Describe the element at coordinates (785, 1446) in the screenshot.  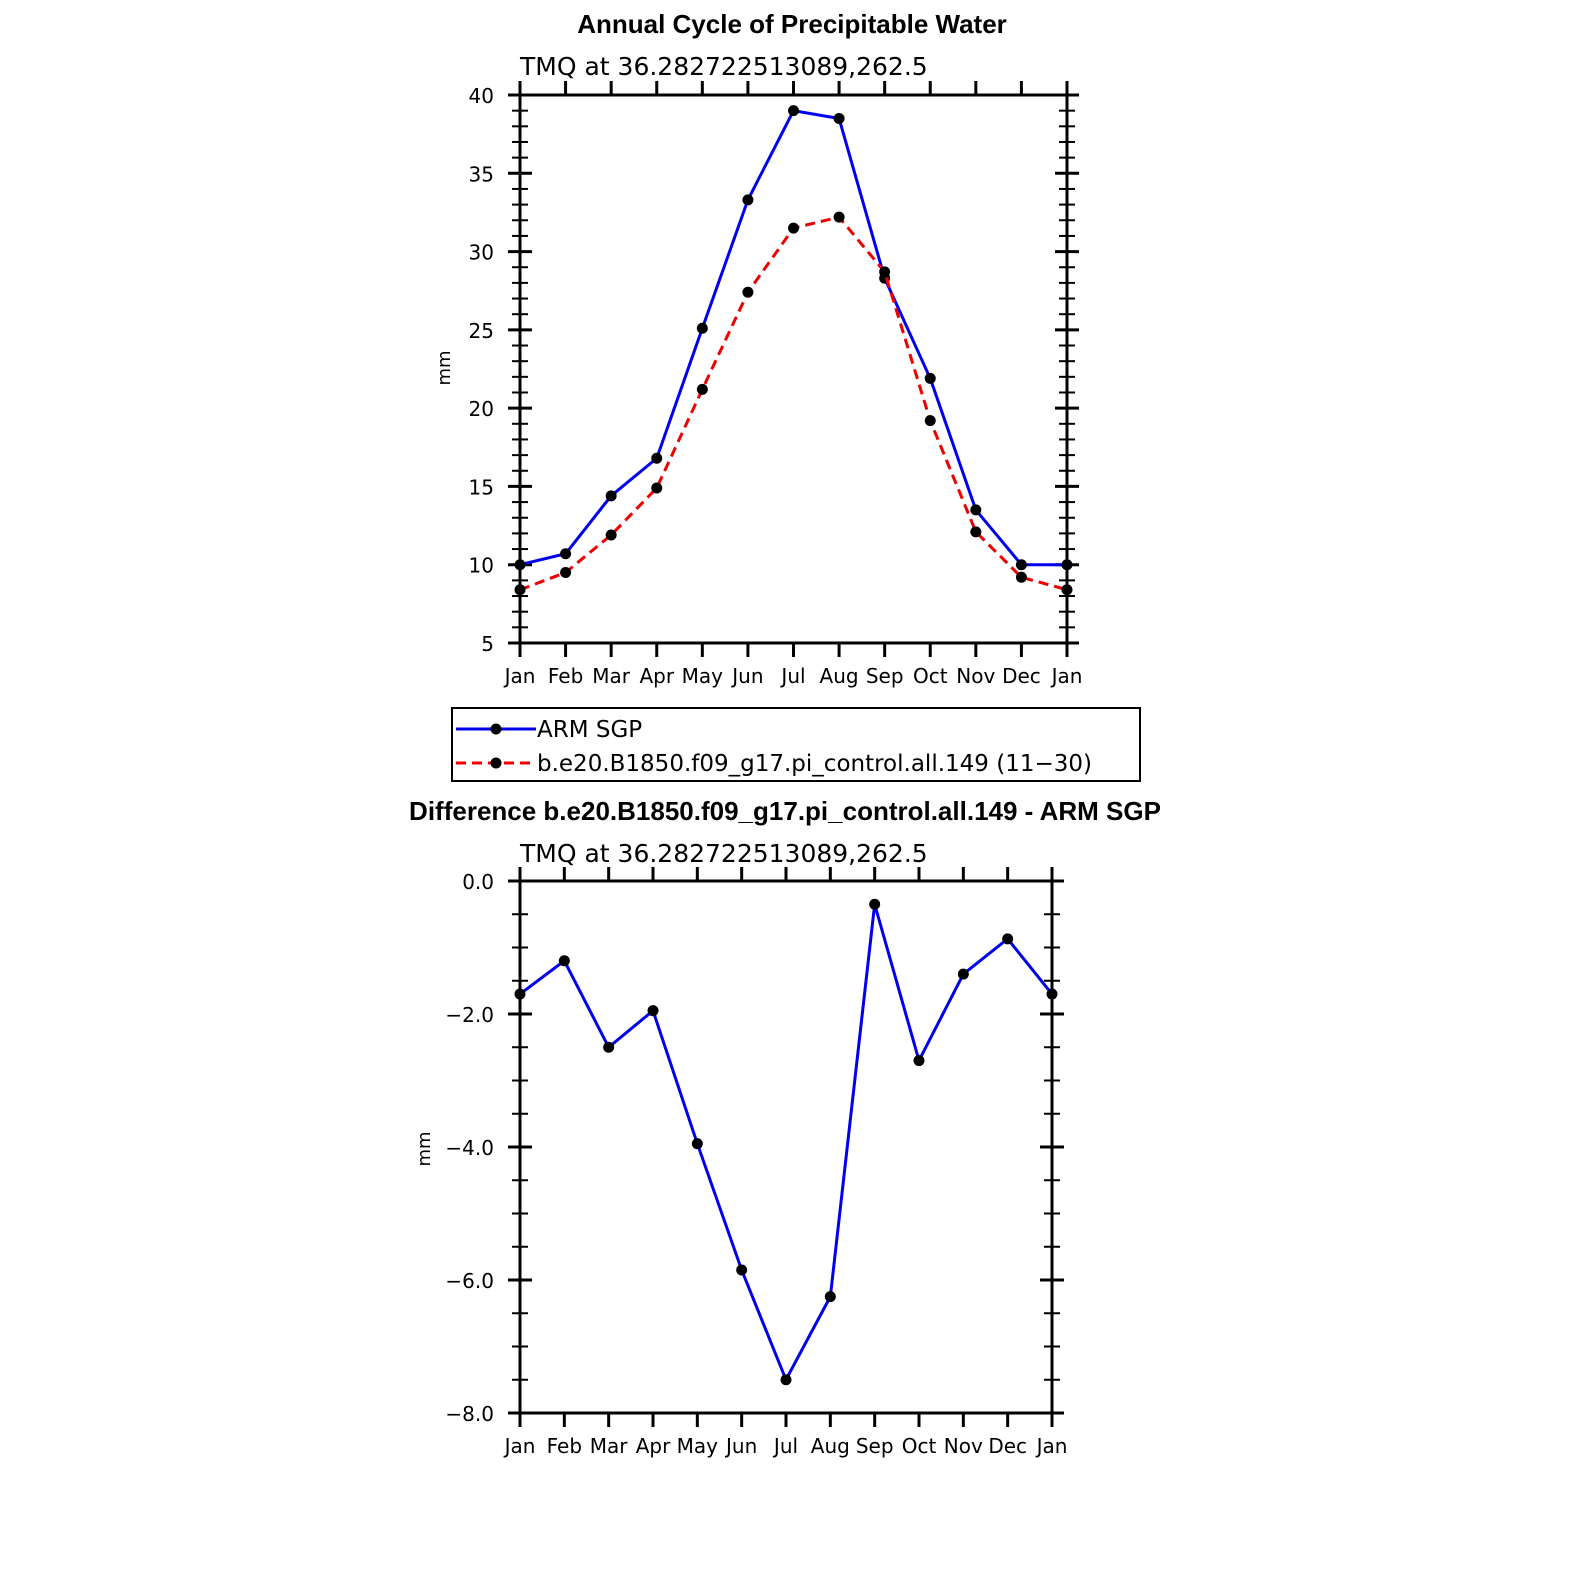
I see `bottom-chart-xtick-label: Jul` at that location.